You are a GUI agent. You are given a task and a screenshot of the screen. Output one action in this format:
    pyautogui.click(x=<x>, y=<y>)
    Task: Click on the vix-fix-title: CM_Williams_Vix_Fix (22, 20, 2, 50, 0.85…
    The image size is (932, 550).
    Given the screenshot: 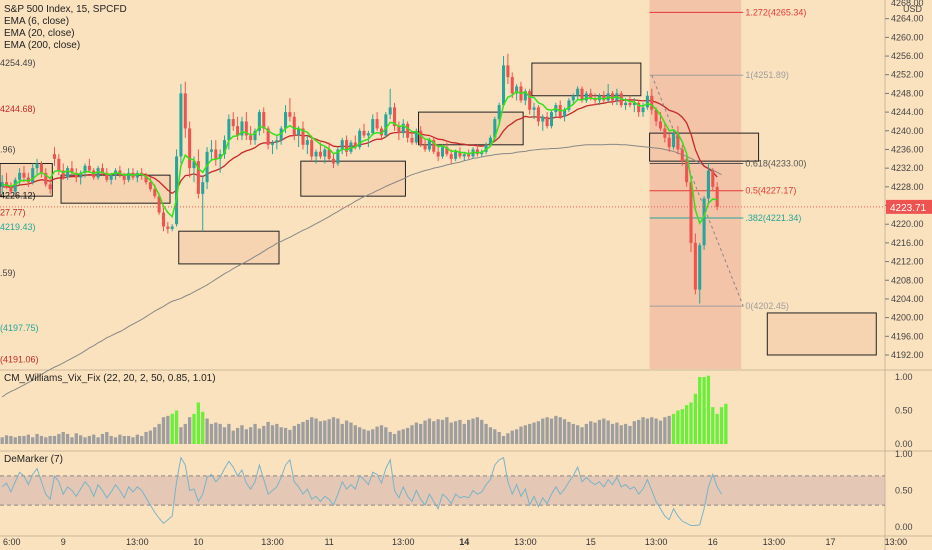 What is the action you would take?
    pyautogui.click(x=110, y=378)
    